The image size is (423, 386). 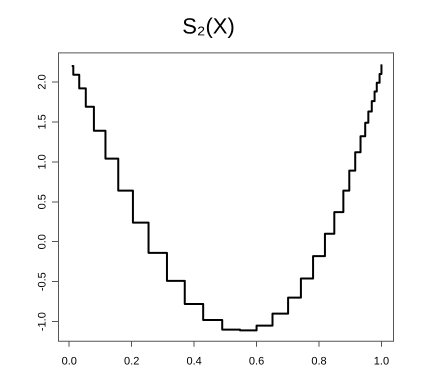 What do you see at coordinates (194, 361) in the screenshot?
I see `x-tick-label: 0.4` at bounding box center [194, 361].